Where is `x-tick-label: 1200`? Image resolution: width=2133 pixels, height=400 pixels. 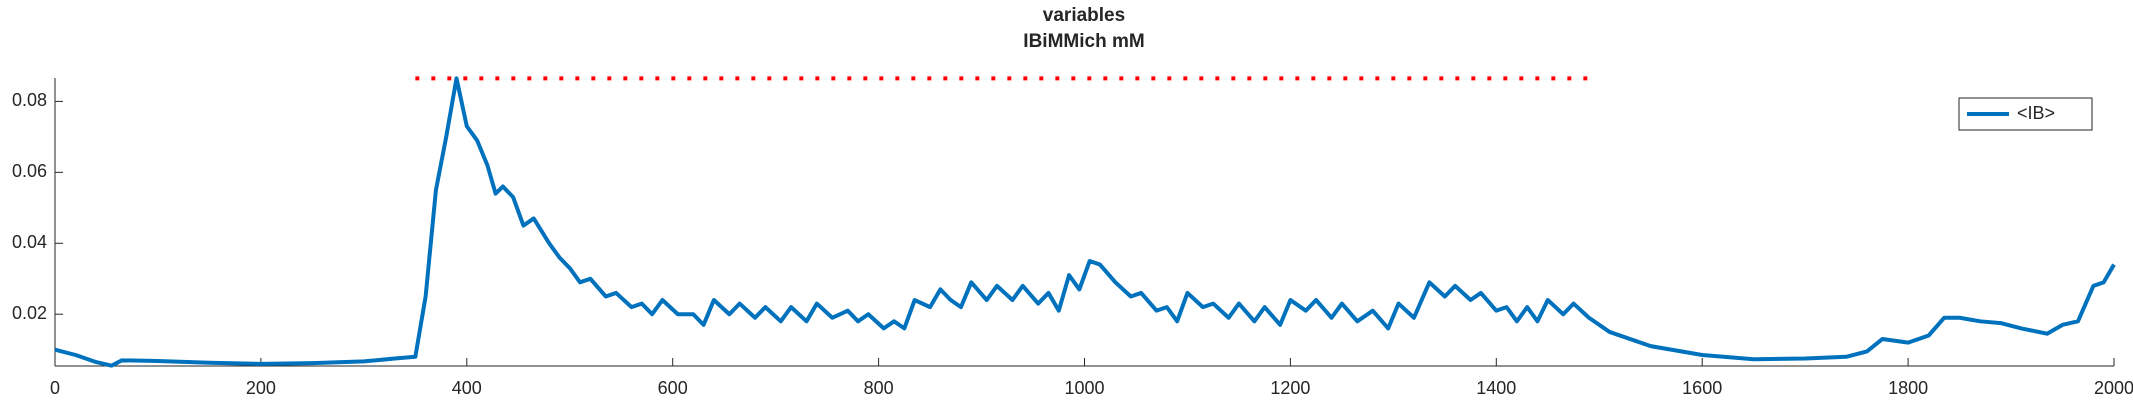
x-tick-label: 1200 is located at coordinates (1290, 388).